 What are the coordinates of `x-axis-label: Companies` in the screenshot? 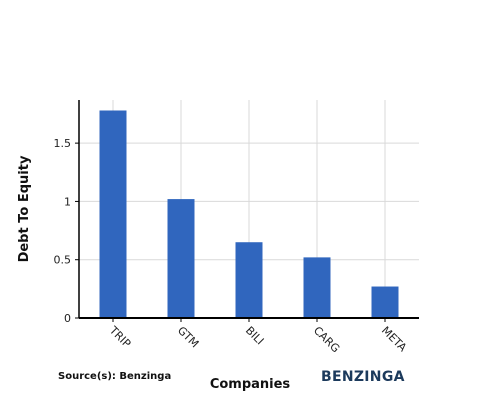 It's located at (250, 384).